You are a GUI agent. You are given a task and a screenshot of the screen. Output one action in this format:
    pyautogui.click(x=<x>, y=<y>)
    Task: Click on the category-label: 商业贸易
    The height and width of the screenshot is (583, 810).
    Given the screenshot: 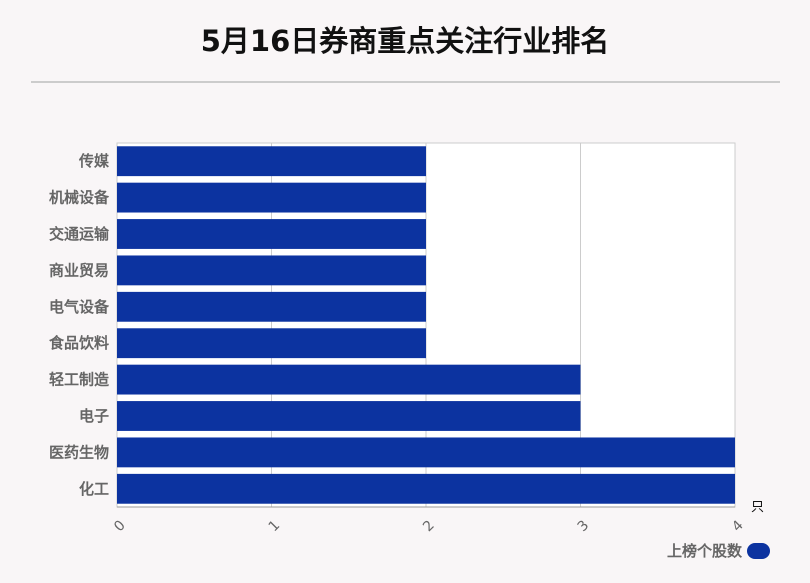 What is the action you would take?
    pyautogui.click(x=79, y=270)
    